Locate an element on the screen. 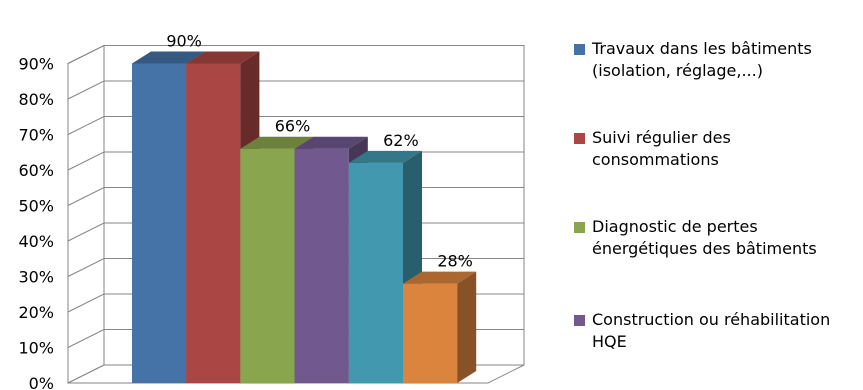 The width and height of the screenshot is (863, 390). data-label: 28% is located at coordinates (455, 261).